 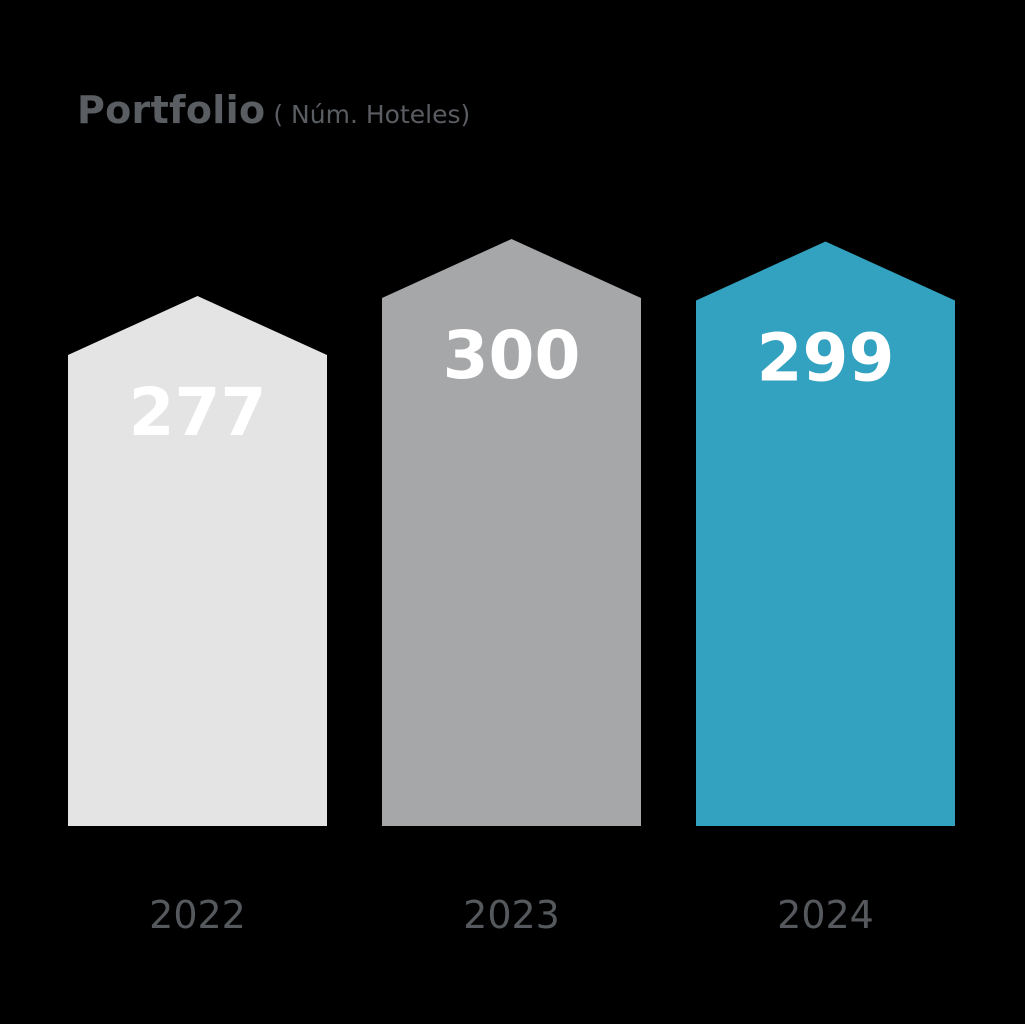 I want to click on category-label-2023: 2023, so click(x=511, y=915).